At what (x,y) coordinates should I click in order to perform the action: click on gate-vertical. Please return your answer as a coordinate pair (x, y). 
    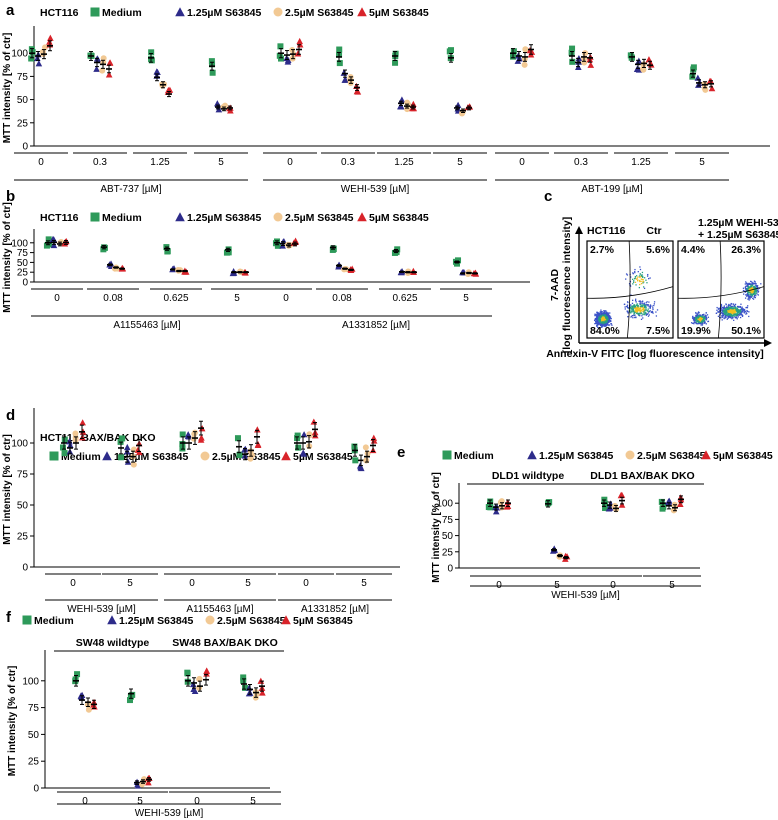
    Looking at the image, I should click on (720, 289).